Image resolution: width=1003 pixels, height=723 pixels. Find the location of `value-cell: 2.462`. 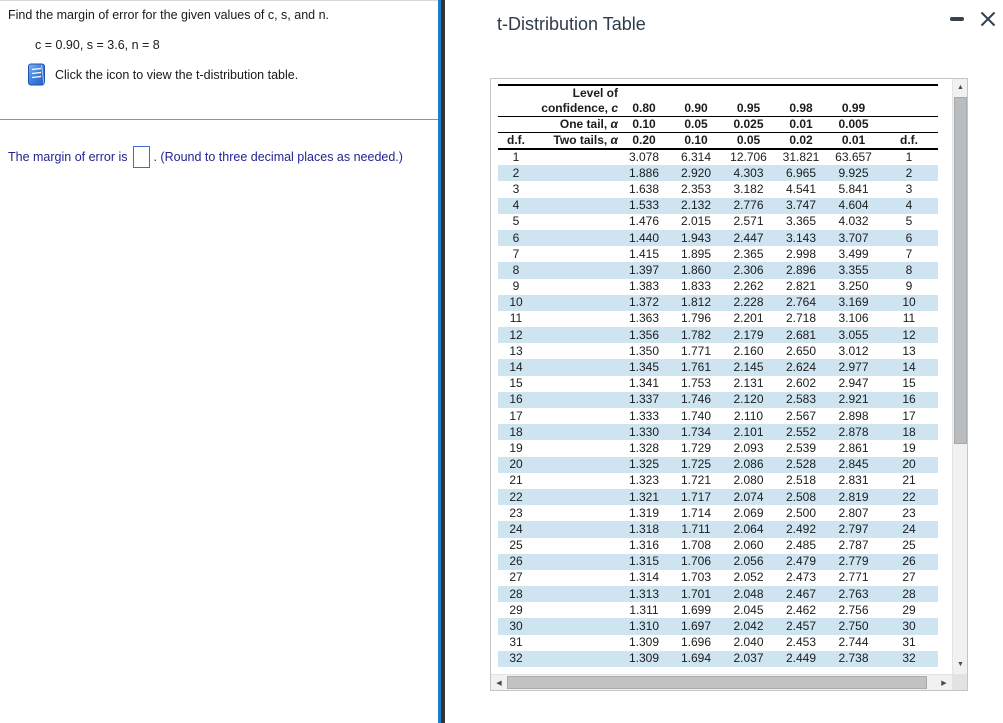

value-cell: 2.462 is located at coordinates (801, 609).